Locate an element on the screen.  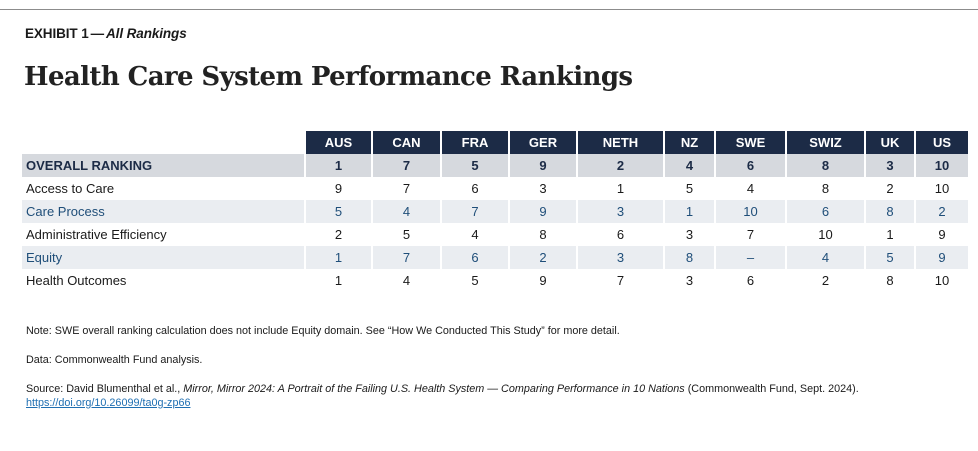
source-suffix: (Commonwealth Fund, Sept. 2024). is located at coordinates (771, 389).